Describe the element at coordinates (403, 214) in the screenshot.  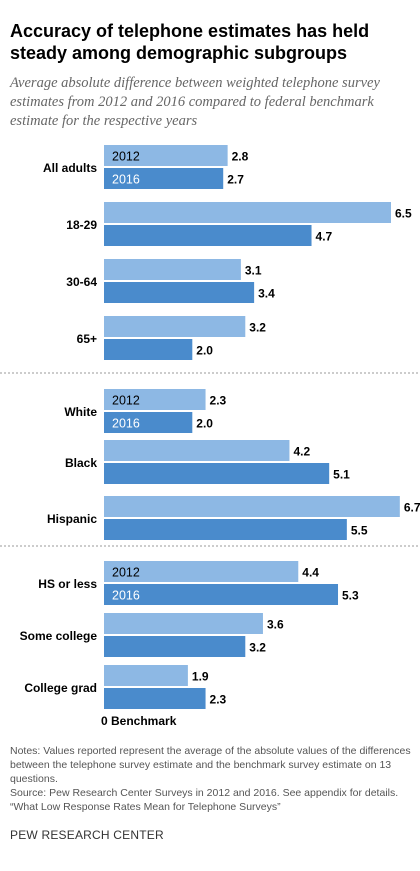
I see `value-label-2012: 6.5` at that location.